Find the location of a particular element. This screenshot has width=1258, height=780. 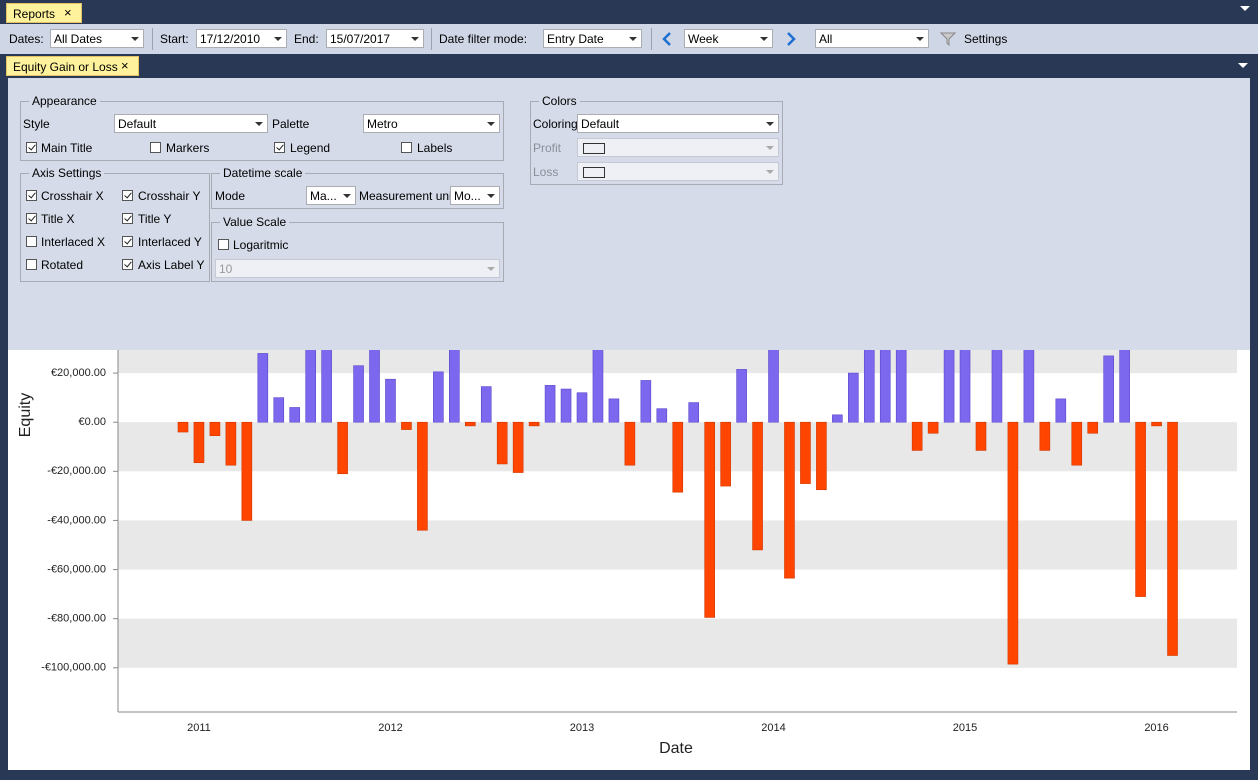

style-combo: Default is located at coordinates (191, 123).